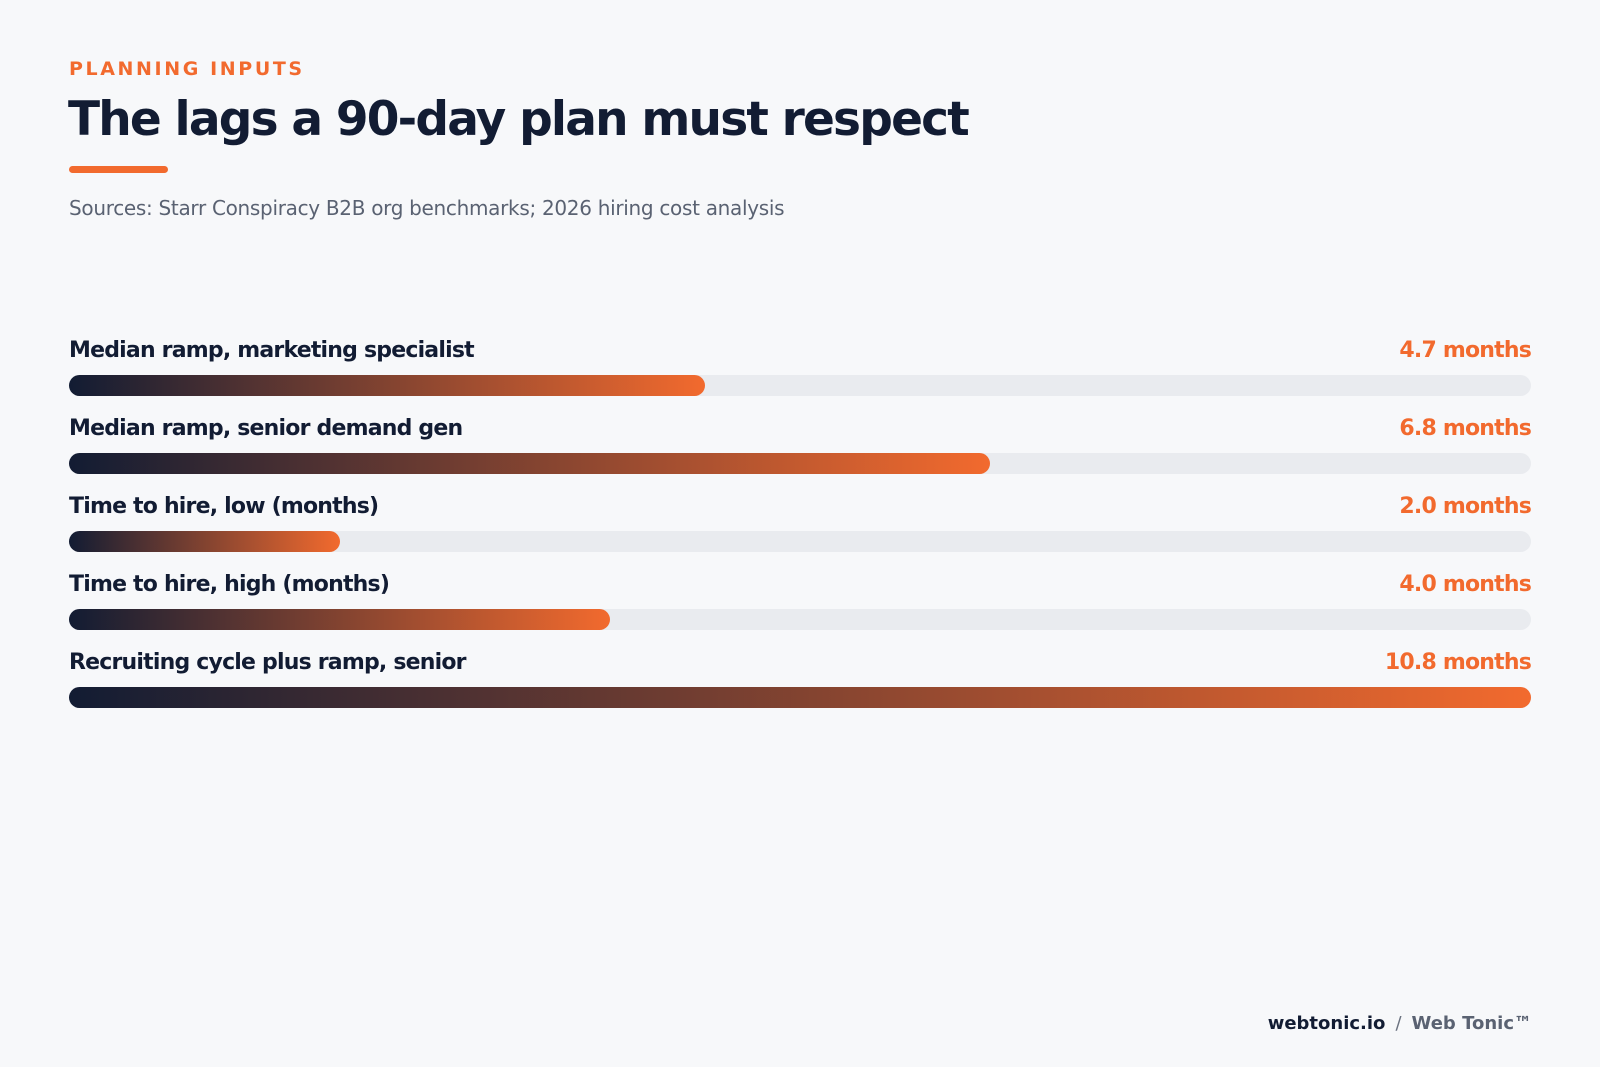 The height and width of the screenshot is (1067, 1600). What do you see at coordinates (1326, 1023) in the screenshot?
I see `footer-site: webtonic.io` at bounding box center [1326, 1023].